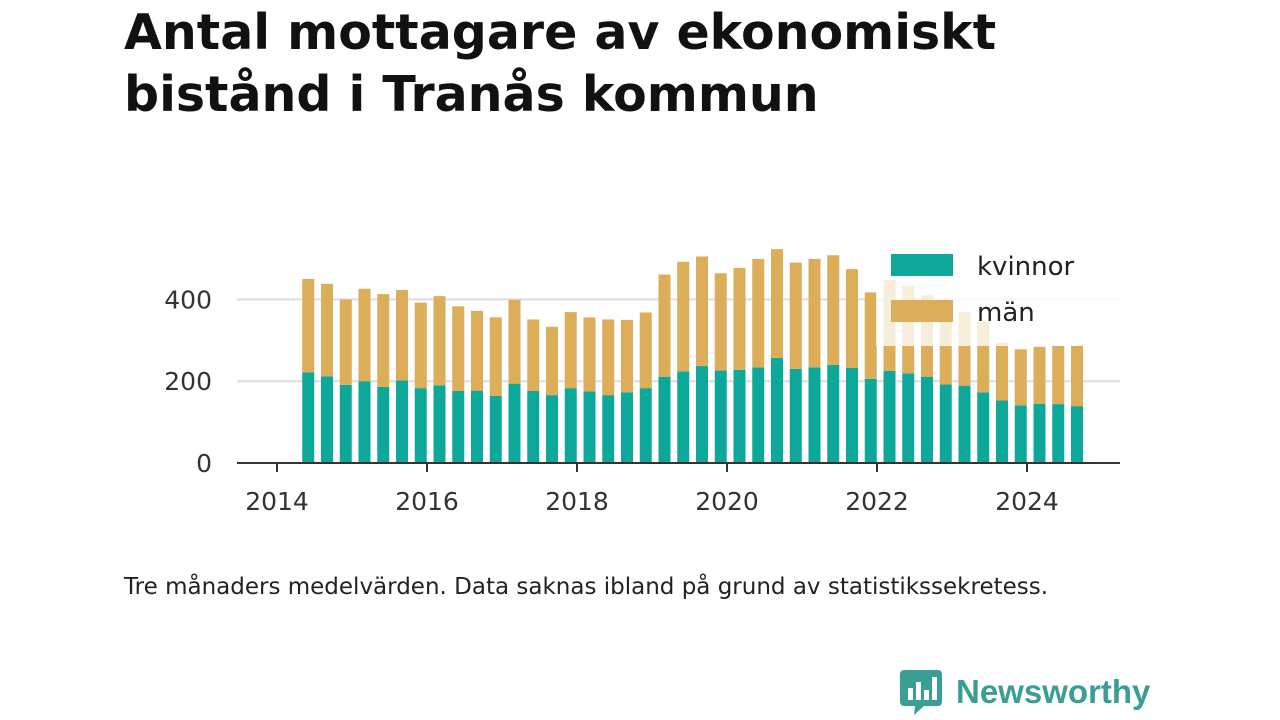 The height and width of the screenshot is (720, 1280). Describe the element at coordinates (922, 265) in the screenshot. I see `legend-swatch-kvinnor` at that location.